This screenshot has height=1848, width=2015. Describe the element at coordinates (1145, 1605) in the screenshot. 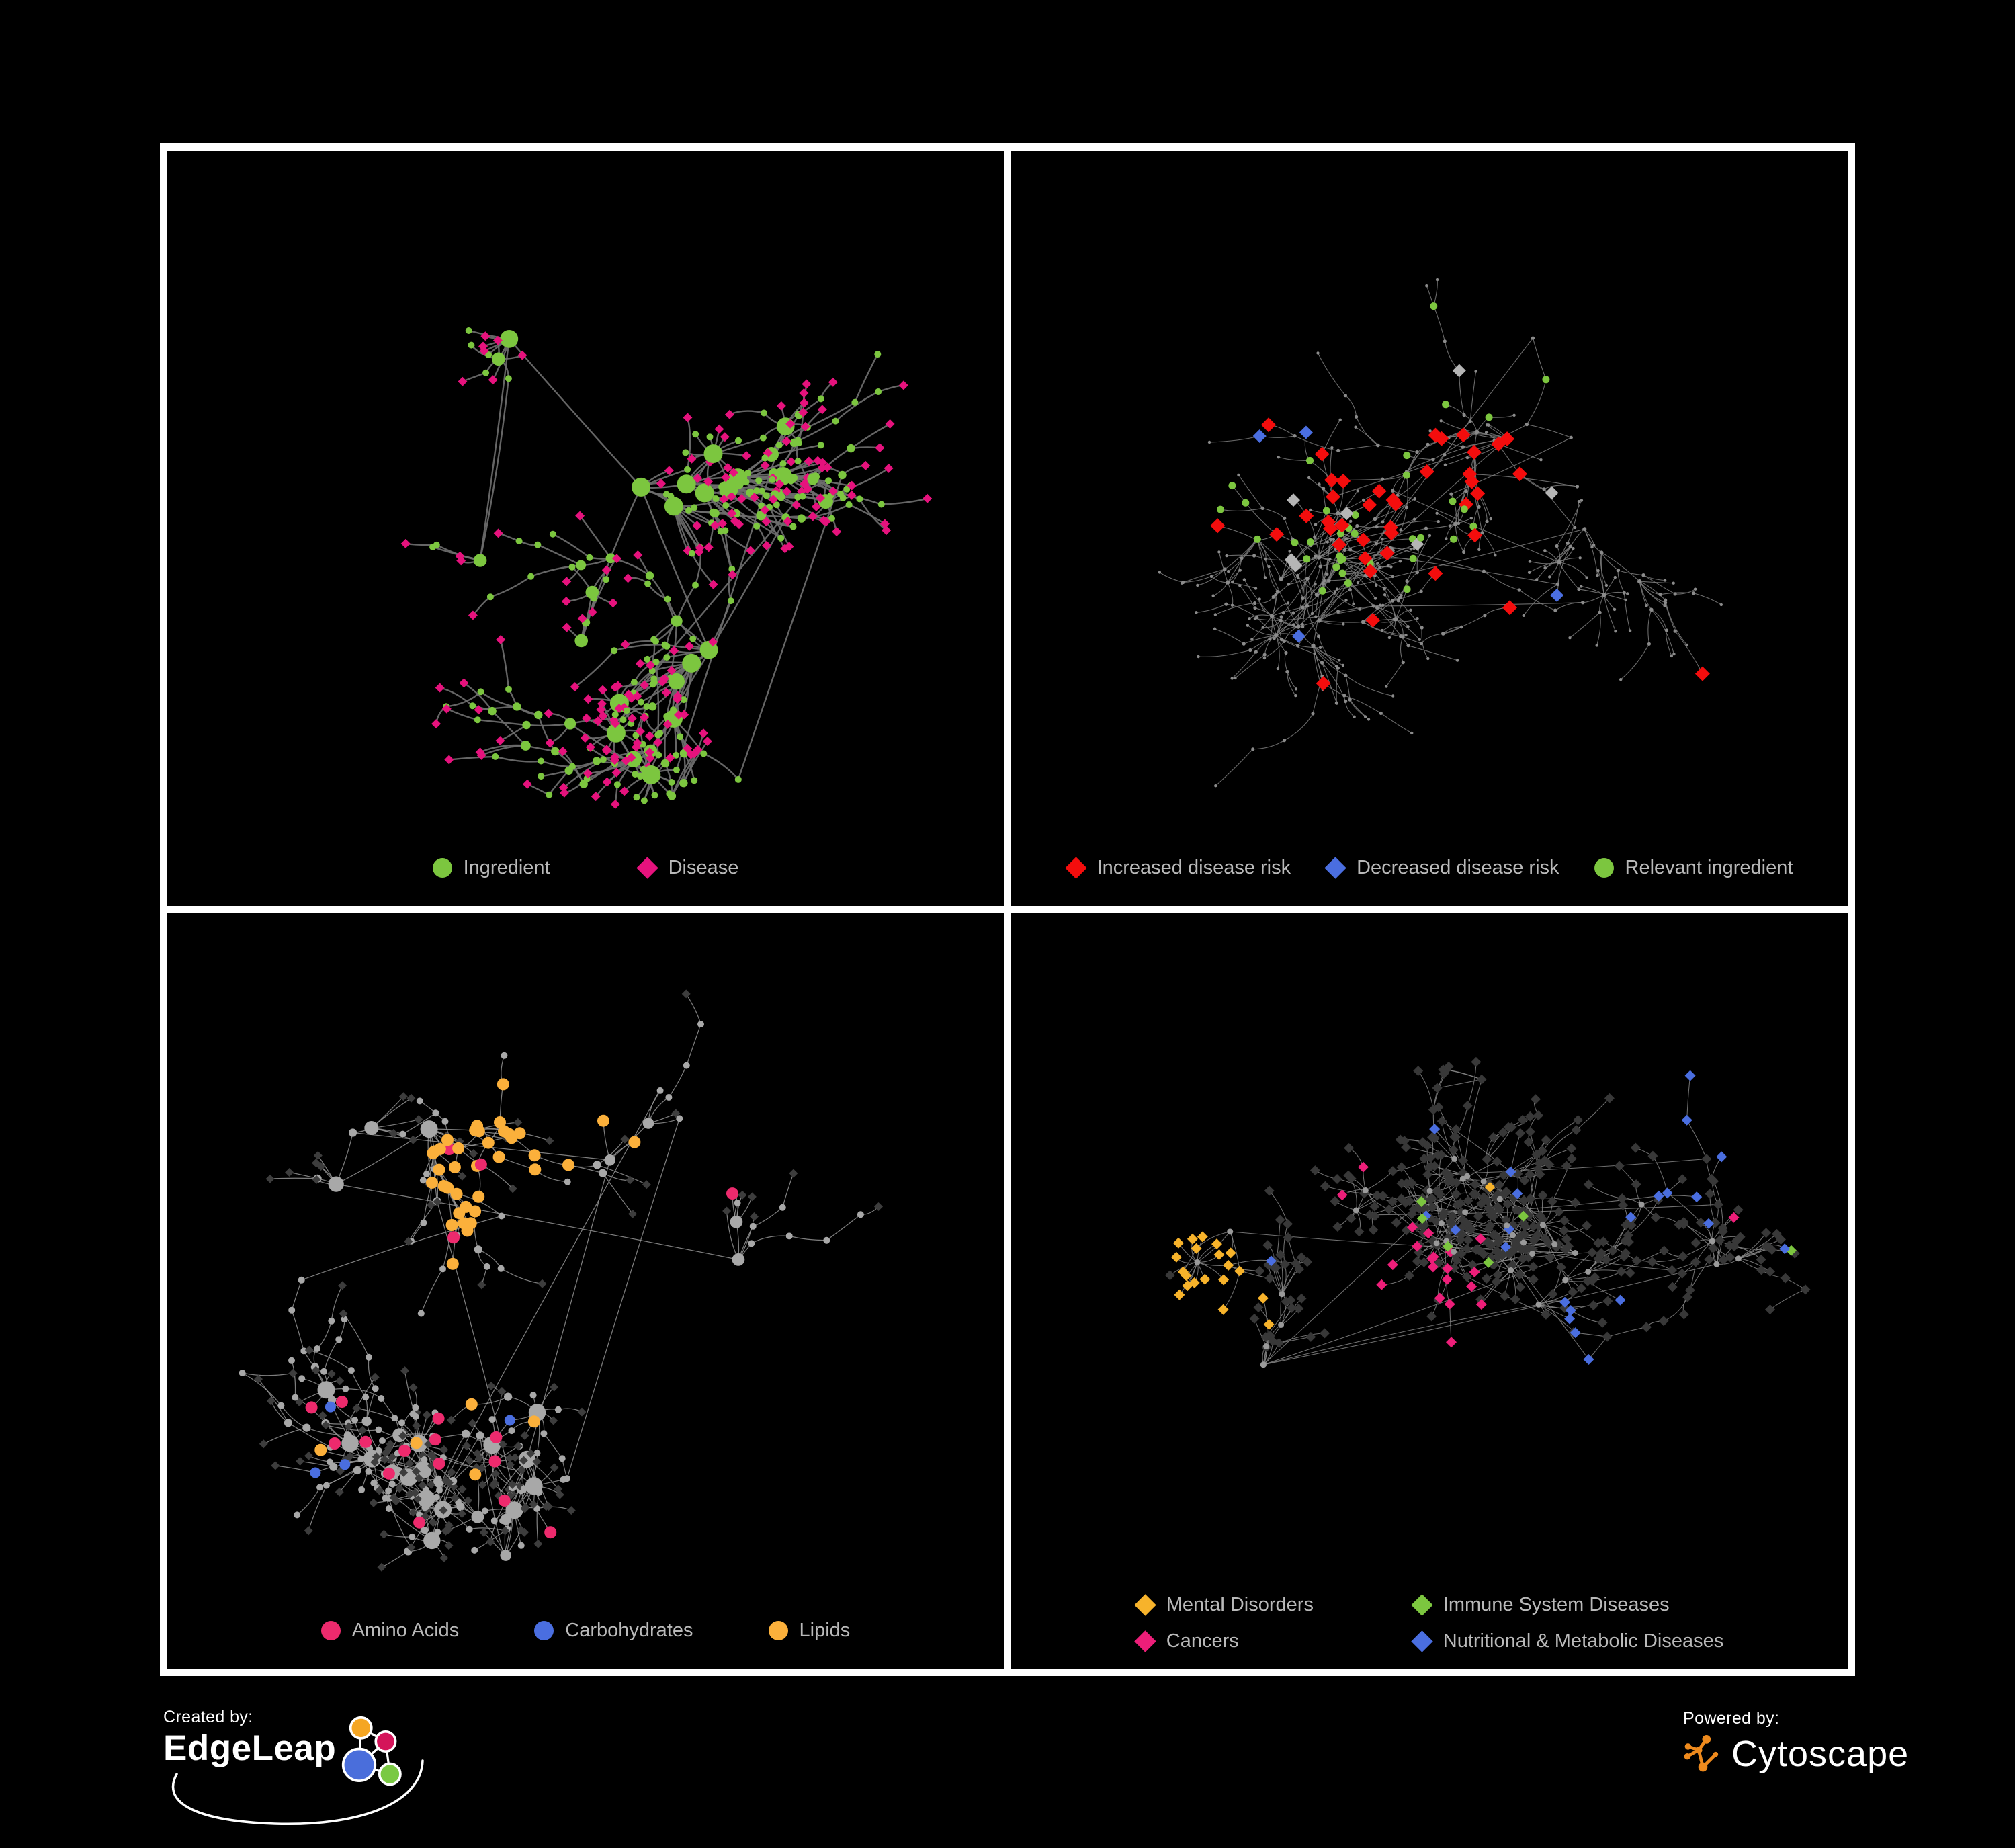

I see `mental-disorders-swatch-icon` at that location.